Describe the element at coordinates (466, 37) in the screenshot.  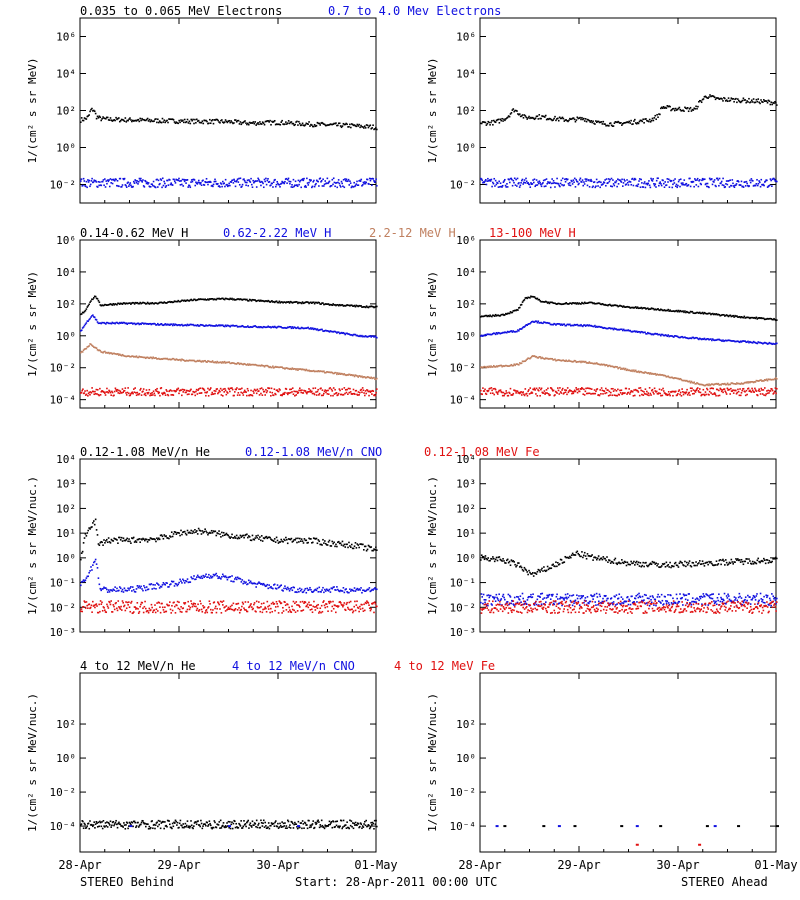
I see `y-tick-label: 10⁶` at that location.